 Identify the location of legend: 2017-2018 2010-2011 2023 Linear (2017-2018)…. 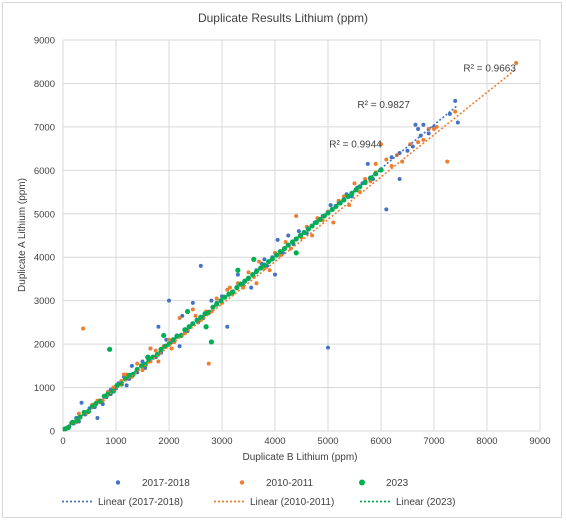
(258, 493).